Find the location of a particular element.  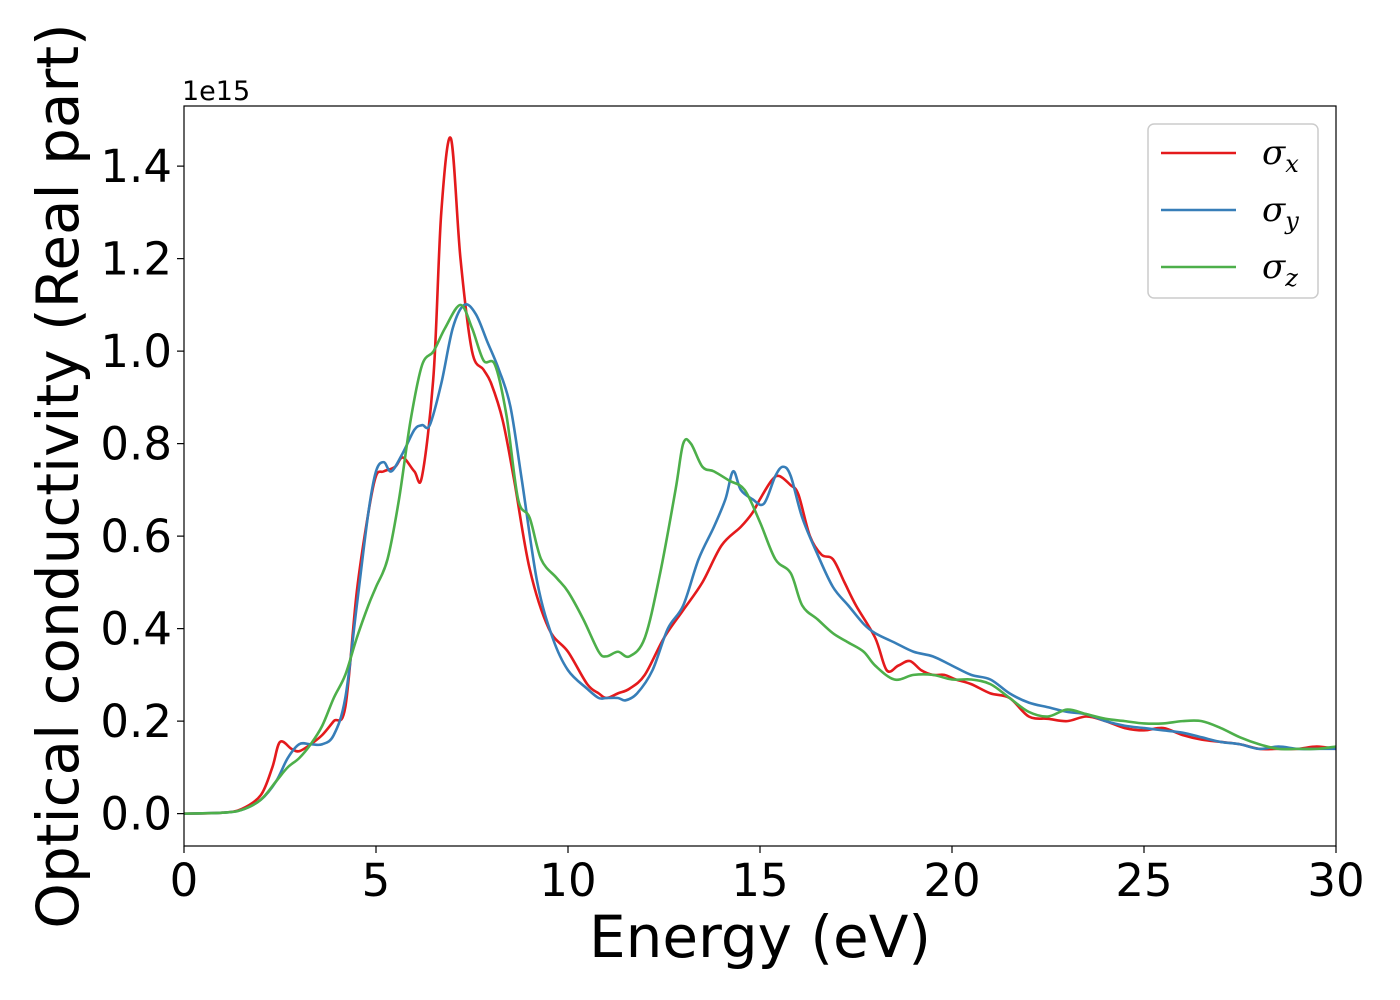

x-tick-label: 10 is located at coordinates (567, 880).